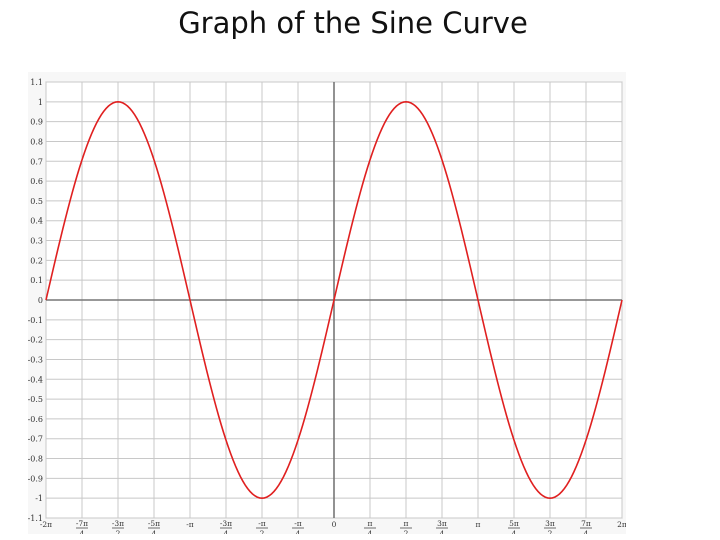 The height and width of the screenshot is (540, 720). What do you see at coordinates (35, 379) in the screenshot?
I see `y-tick-label: -0.4` at bounding box center [35, 379].